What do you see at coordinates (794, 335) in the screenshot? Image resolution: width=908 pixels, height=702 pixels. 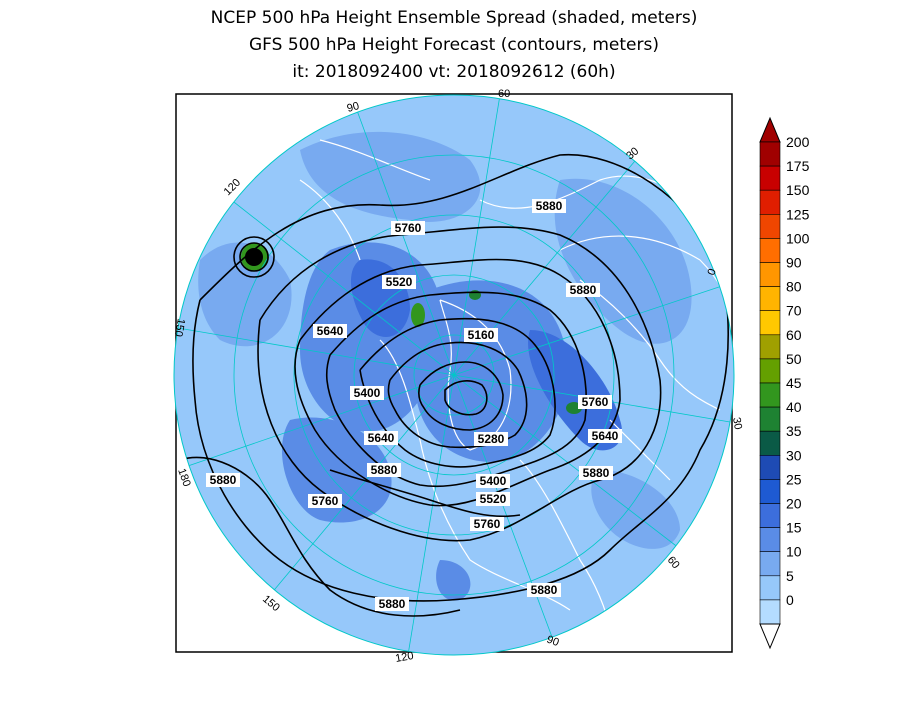 I see `colorbar-label: 60` at bounding box center [794, 335].